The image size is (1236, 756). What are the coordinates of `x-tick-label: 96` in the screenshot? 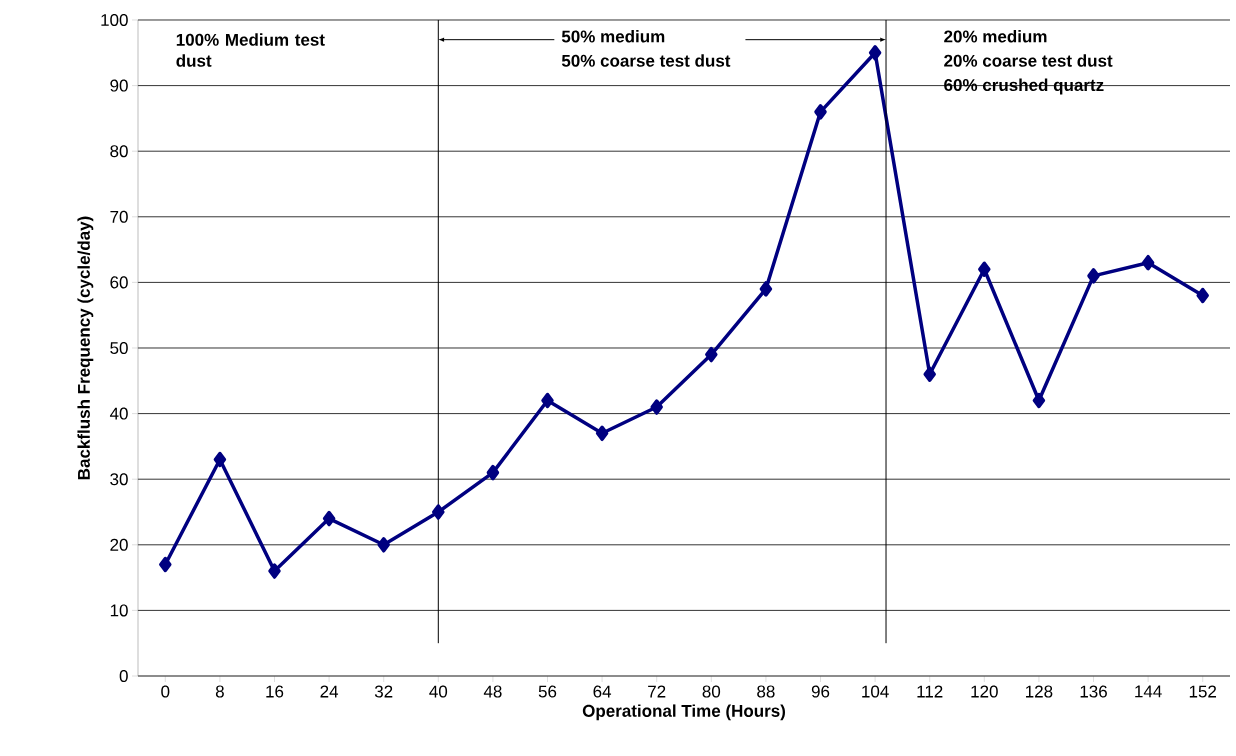 It's located at (820, 691).